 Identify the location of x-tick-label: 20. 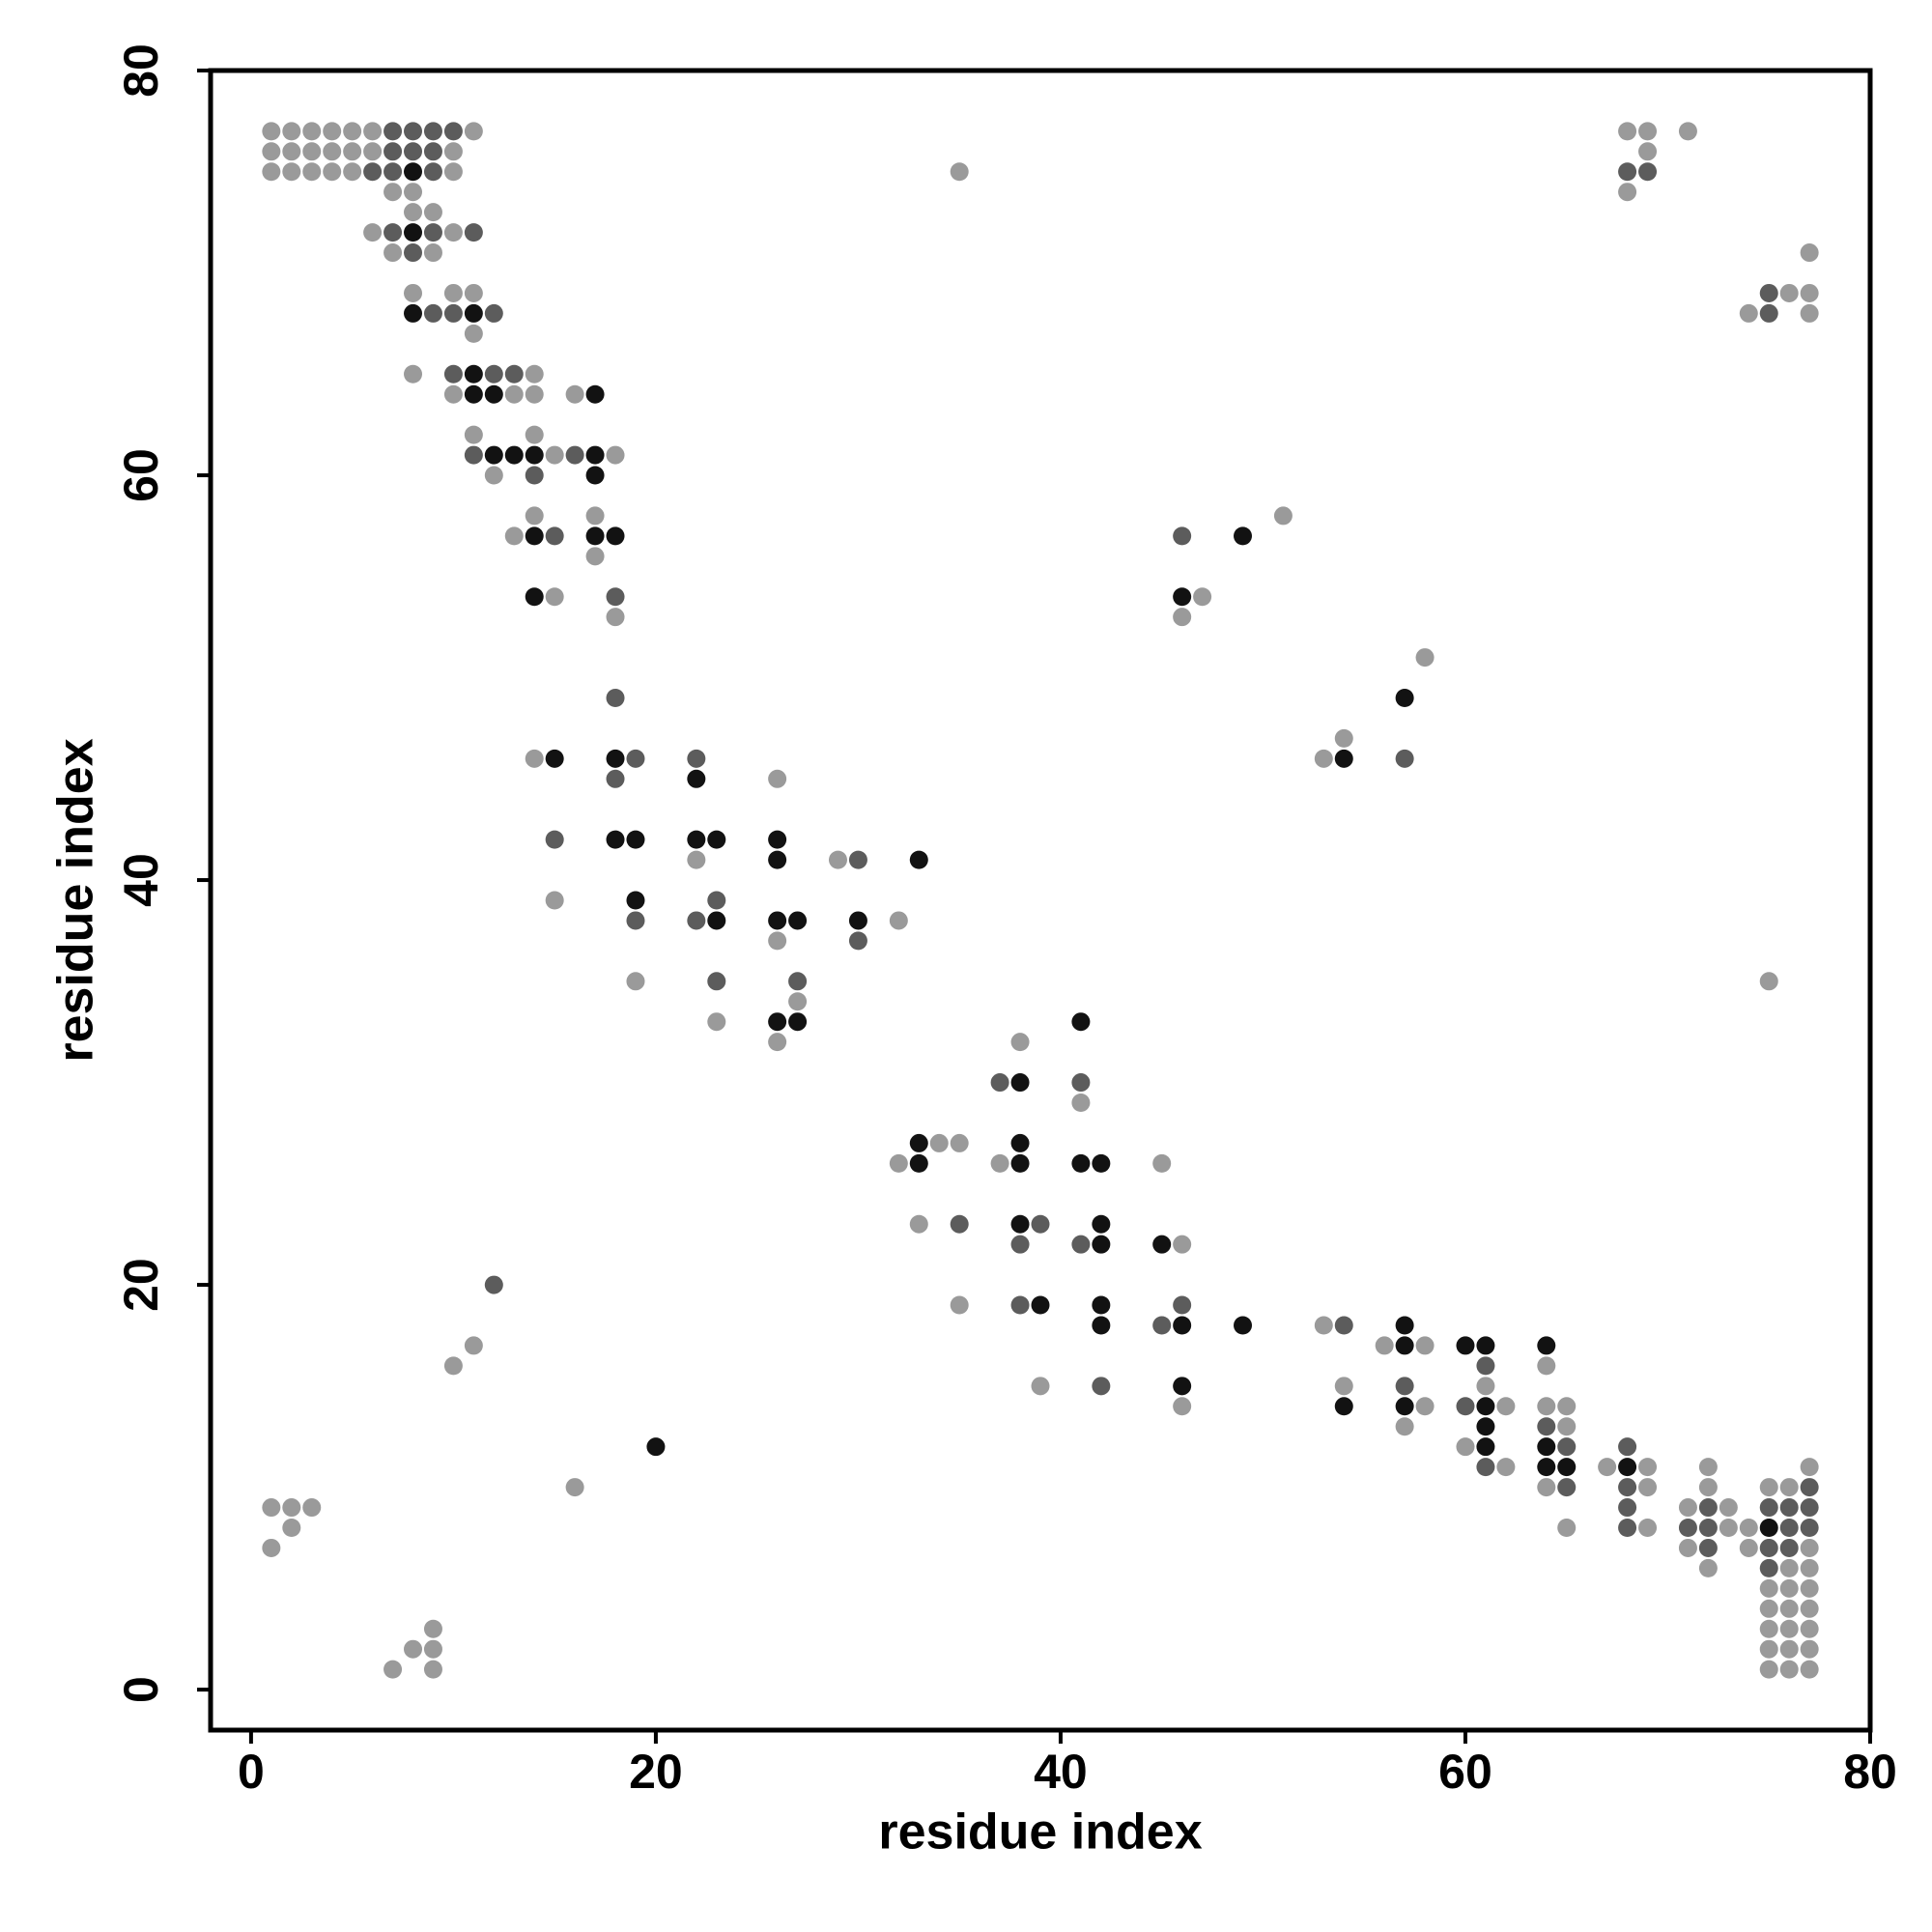
(656, 1772).